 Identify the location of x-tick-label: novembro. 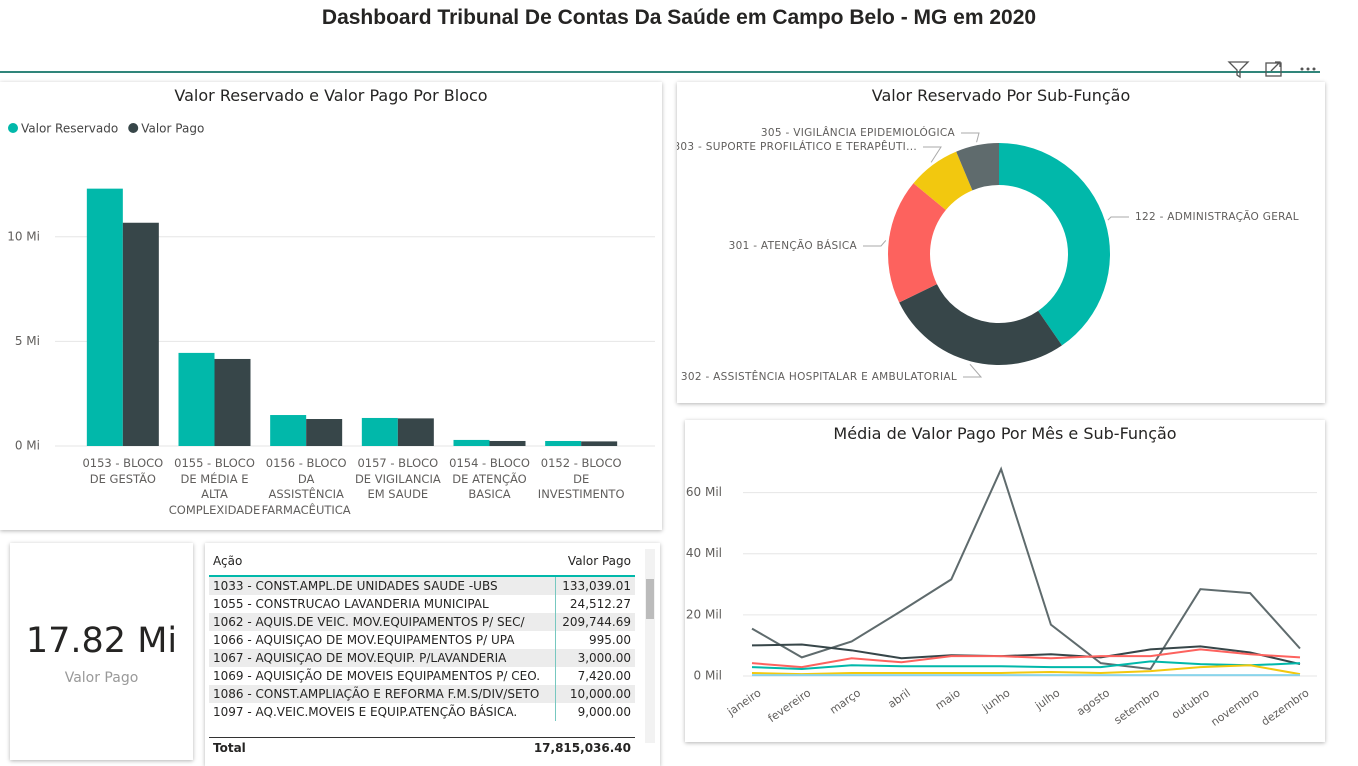
(1235, 707).